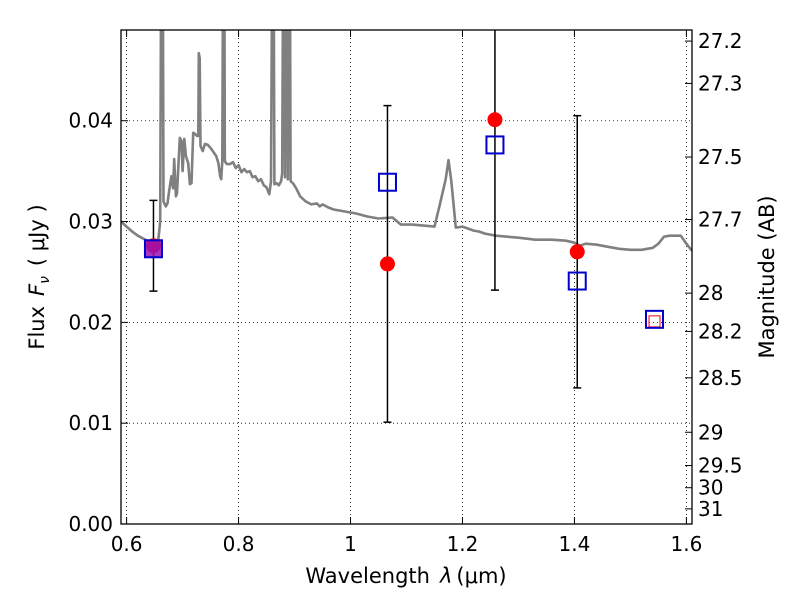 The image size is (800, 600). What do you see at coordinates (350, 544) in the screenshot?
I see `x-tick-label: 1` at bounding box center [350, 544].